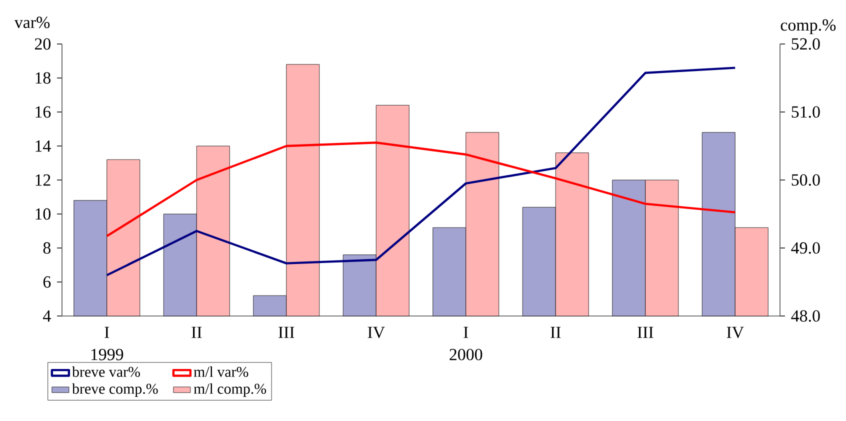 Image resolution: width=846 pixels, height=421 pixels. Describe the element at coordinates (47, 248) in the screenshot. I see `y-tick-label: 8` at that location.